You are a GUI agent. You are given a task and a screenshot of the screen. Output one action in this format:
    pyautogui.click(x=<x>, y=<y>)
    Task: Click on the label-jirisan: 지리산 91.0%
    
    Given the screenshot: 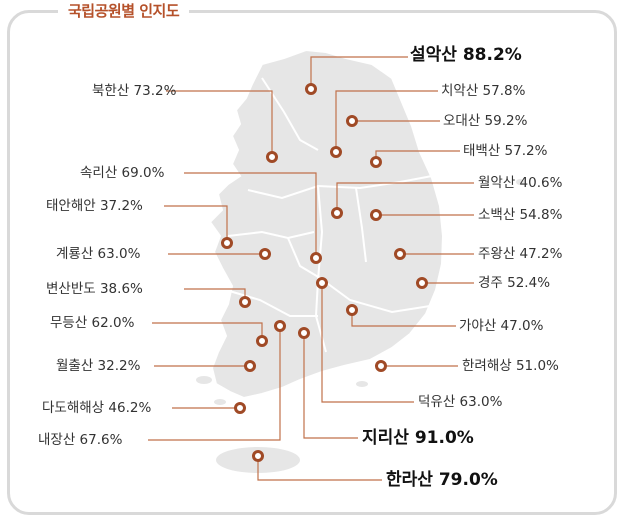 What is the action you would take?
    pyautogui.click(x=418, y=438)
    